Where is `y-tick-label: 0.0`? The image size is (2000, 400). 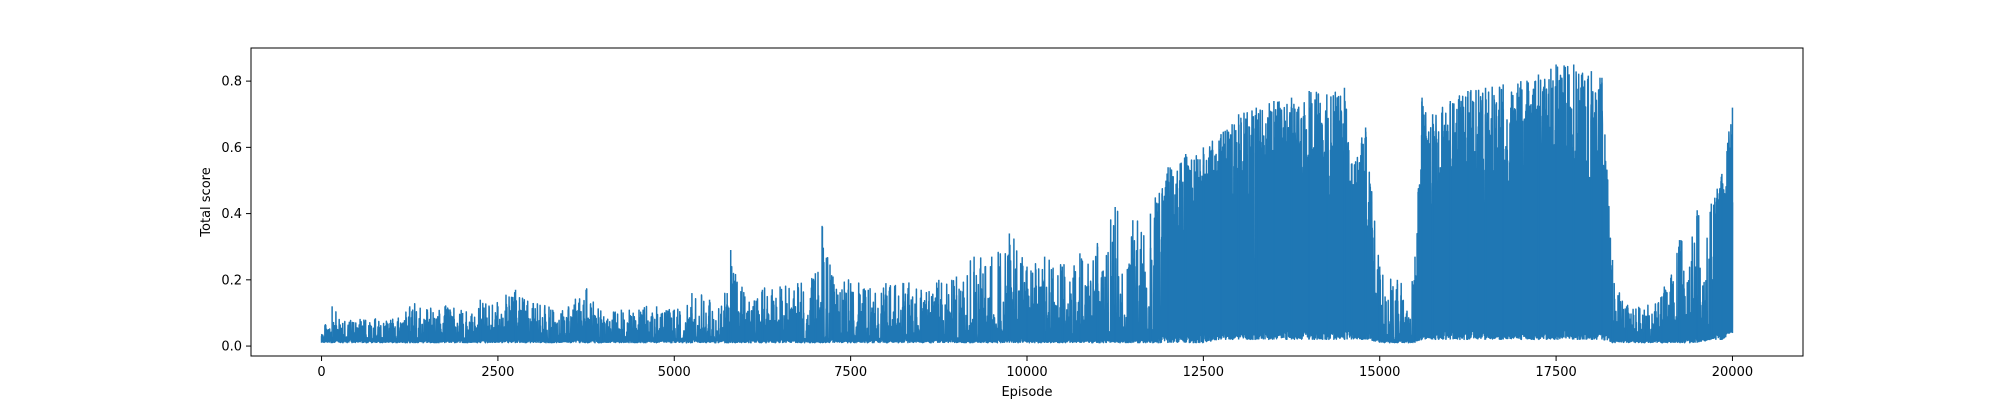
y-tick-label: 0.0 is located at coordinates (231, 347).